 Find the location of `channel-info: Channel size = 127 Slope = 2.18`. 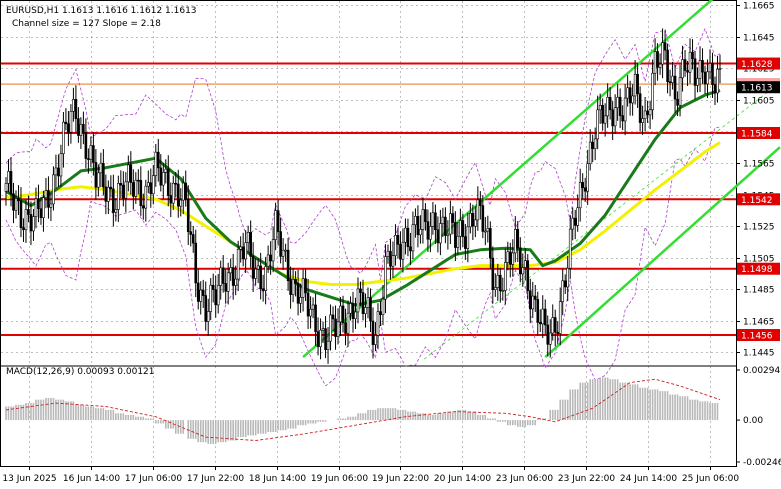

channel-info: Channel size = 127 Slope = 2.18 is located at coordinates (86, 24).